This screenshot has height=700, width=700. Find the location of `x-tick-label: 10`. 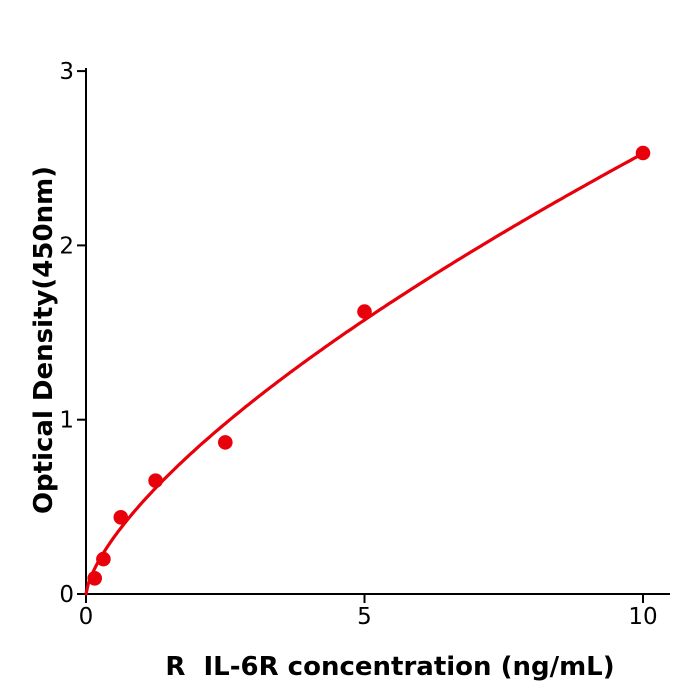

x-tick-label: 10 is located at coordinates (642, 617).